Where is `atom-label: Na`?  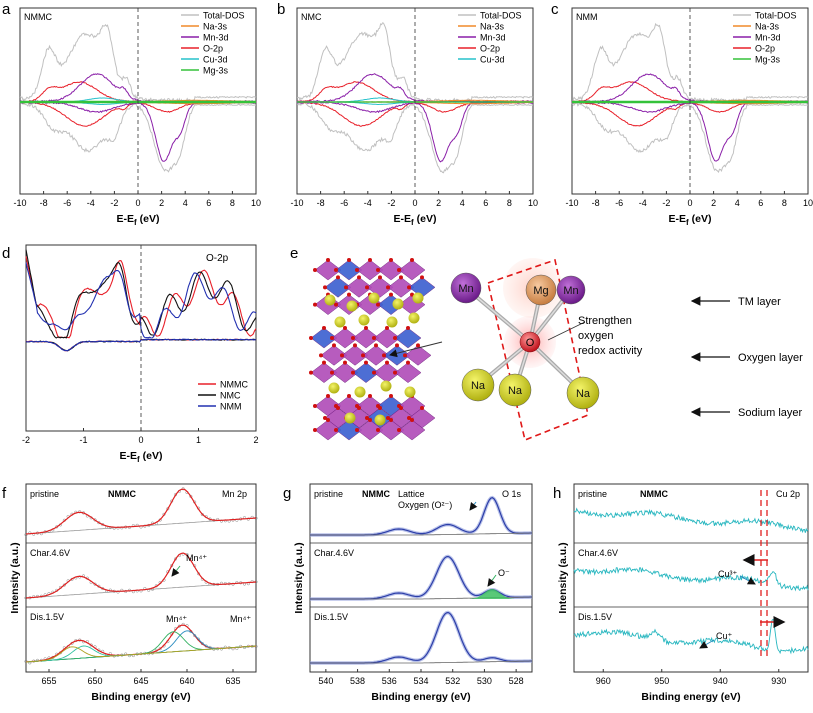
atom-label: Na is located at coordinates (515, 391).